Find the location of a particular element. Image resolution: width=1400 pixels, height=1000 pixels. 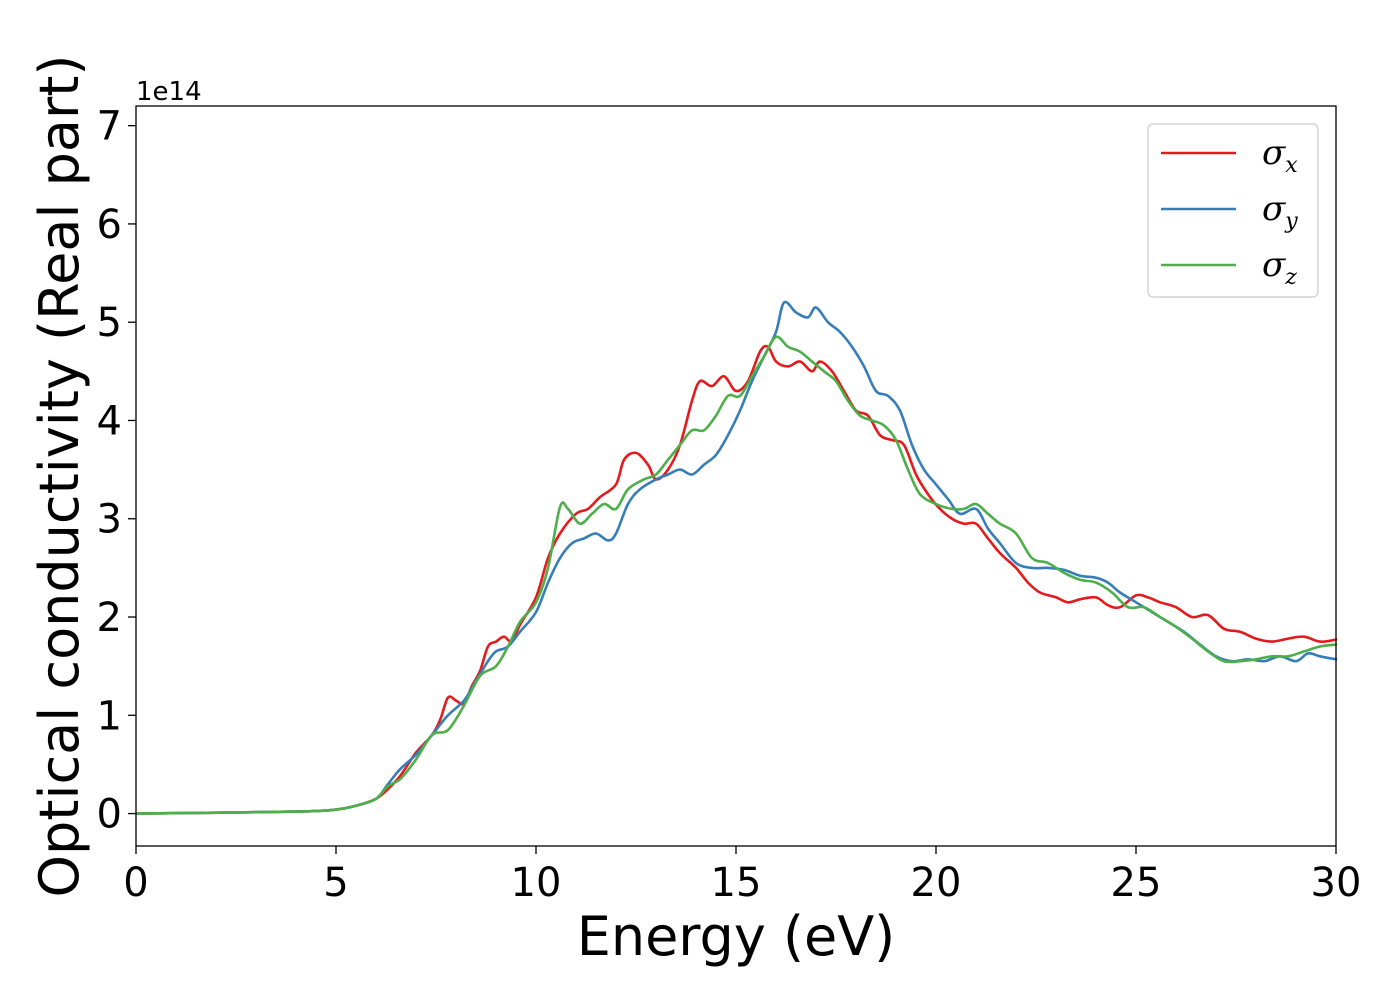

y-tick-label: 0 is located at coordinates (109, 815).